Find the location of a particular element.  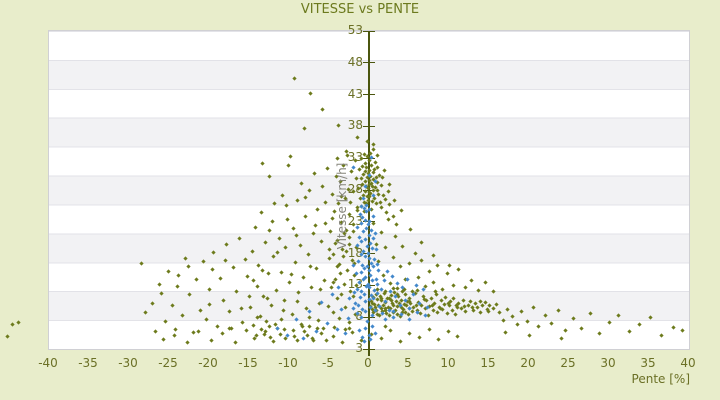

x-tick-label: 5 is located at coordinates (408, 363).